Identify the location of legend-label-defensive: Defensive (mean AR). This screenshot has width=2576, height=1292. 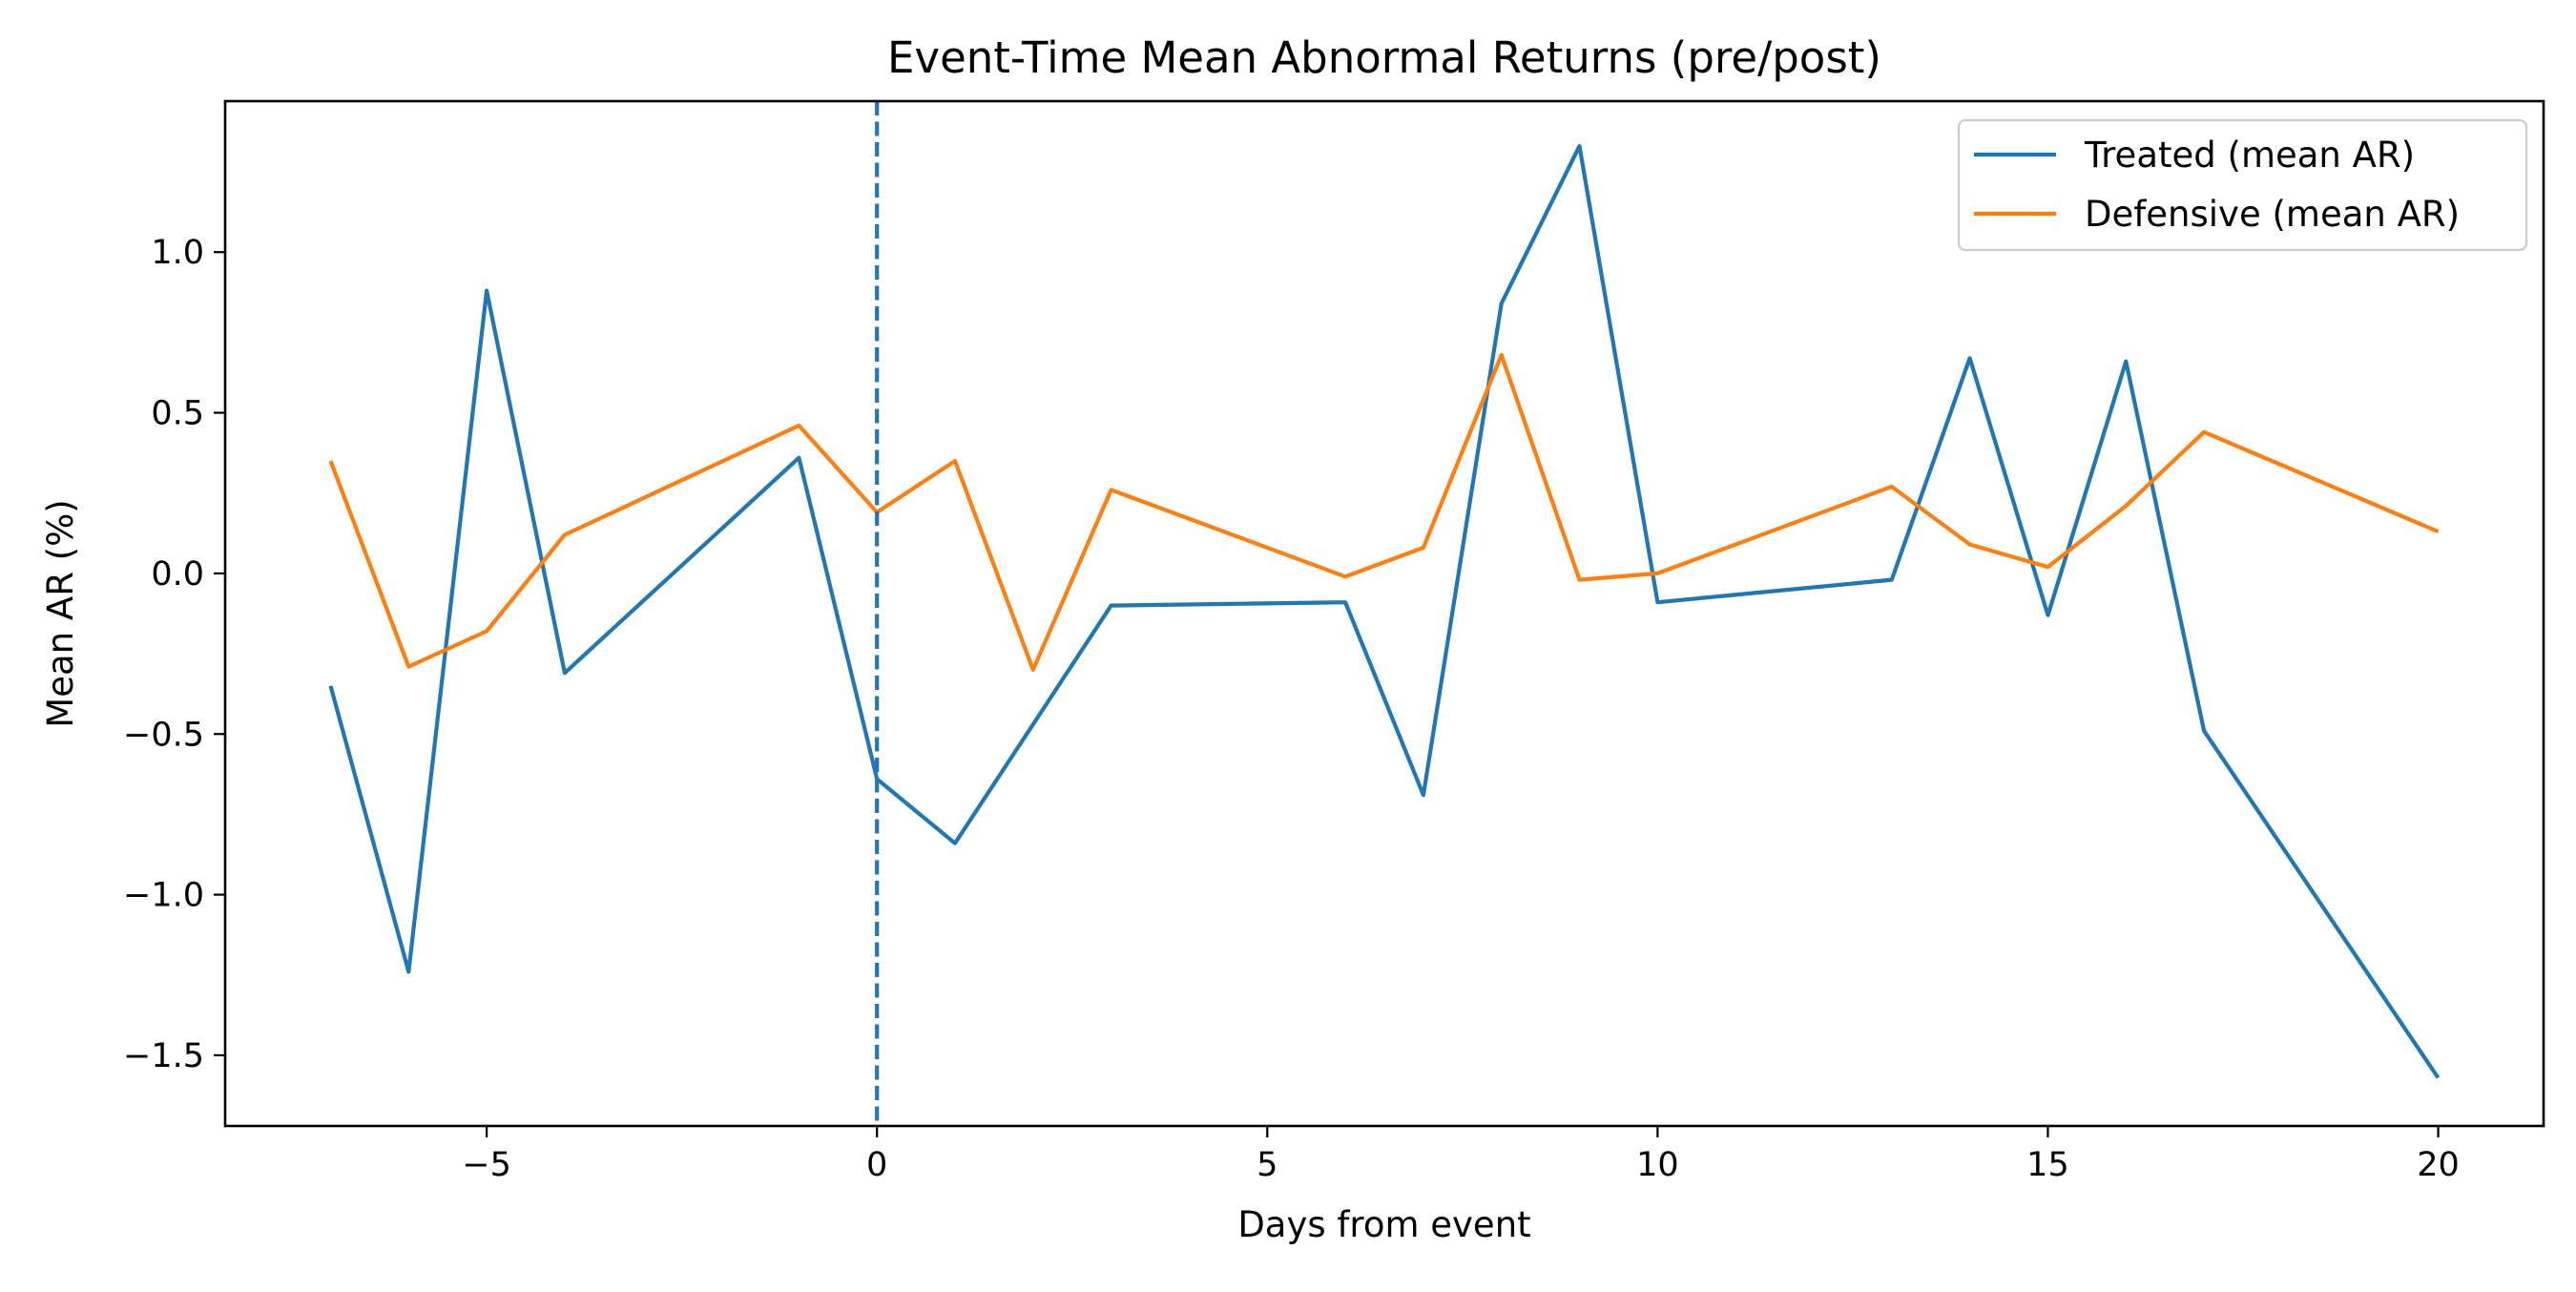
(2272, 215).